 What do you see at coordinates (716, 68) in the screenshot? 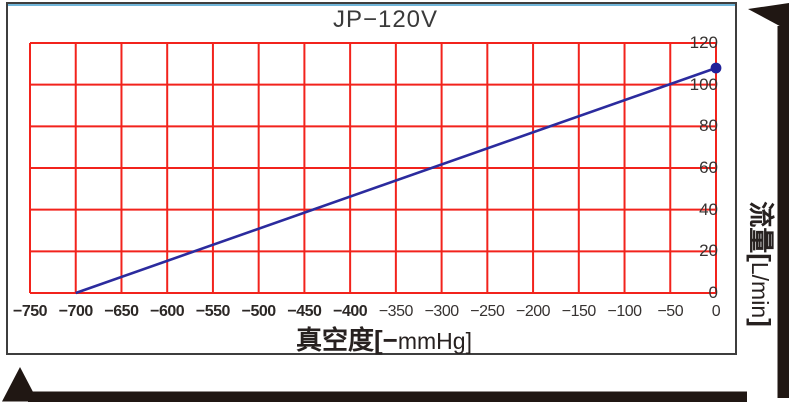
I see `series-end-marker` at bounding box center [716, 68].